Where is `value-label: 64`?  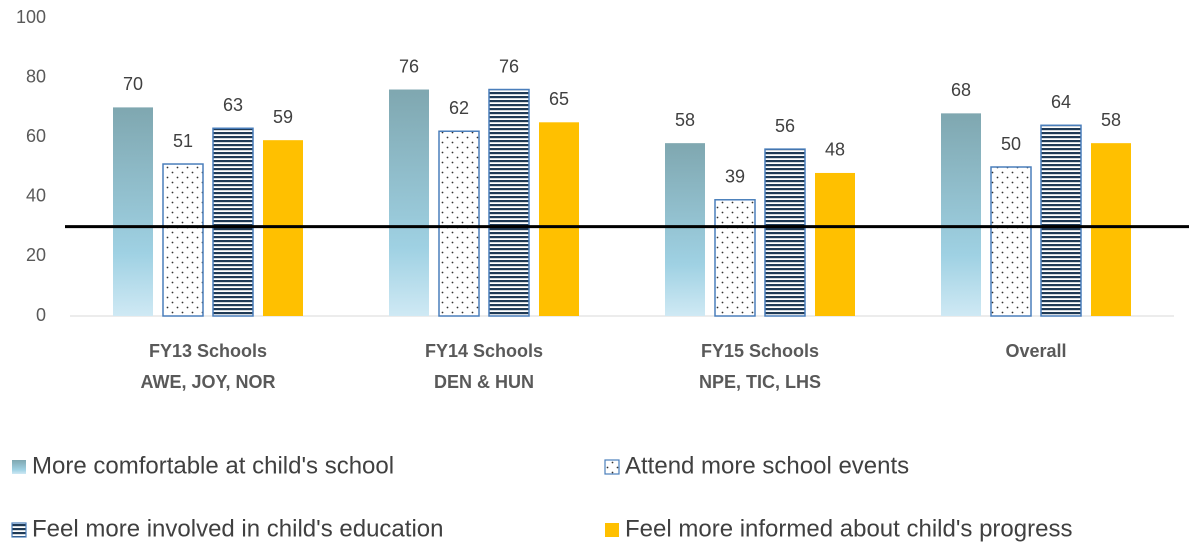
value-label: 64 is located at coordinates (1061, 102).